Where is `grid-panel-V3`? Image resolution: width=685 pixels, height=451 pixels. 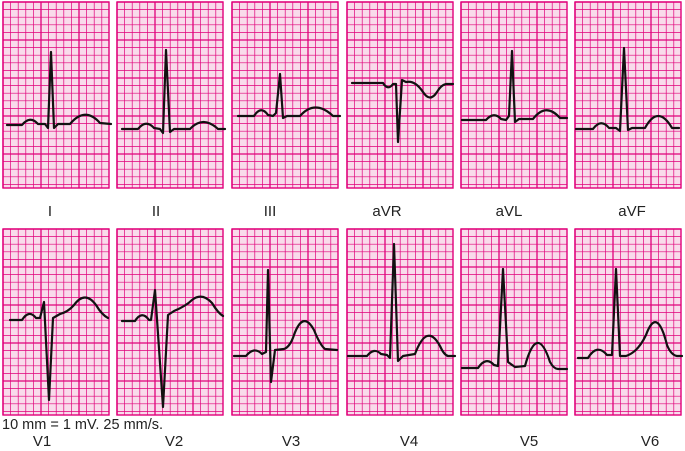 grid-panel-V3 is located at coordinates (285, 322).